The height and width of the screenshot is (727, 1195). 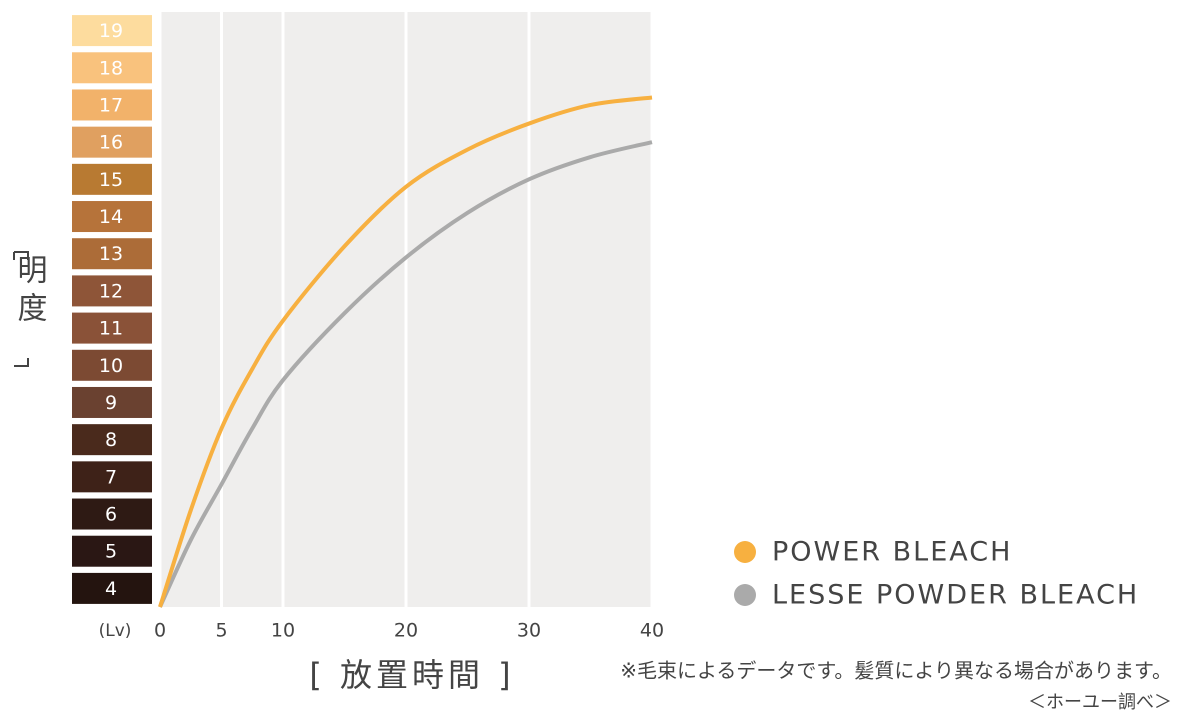 I want to click on y-tick-label: 19, so click(x=111, y=31).